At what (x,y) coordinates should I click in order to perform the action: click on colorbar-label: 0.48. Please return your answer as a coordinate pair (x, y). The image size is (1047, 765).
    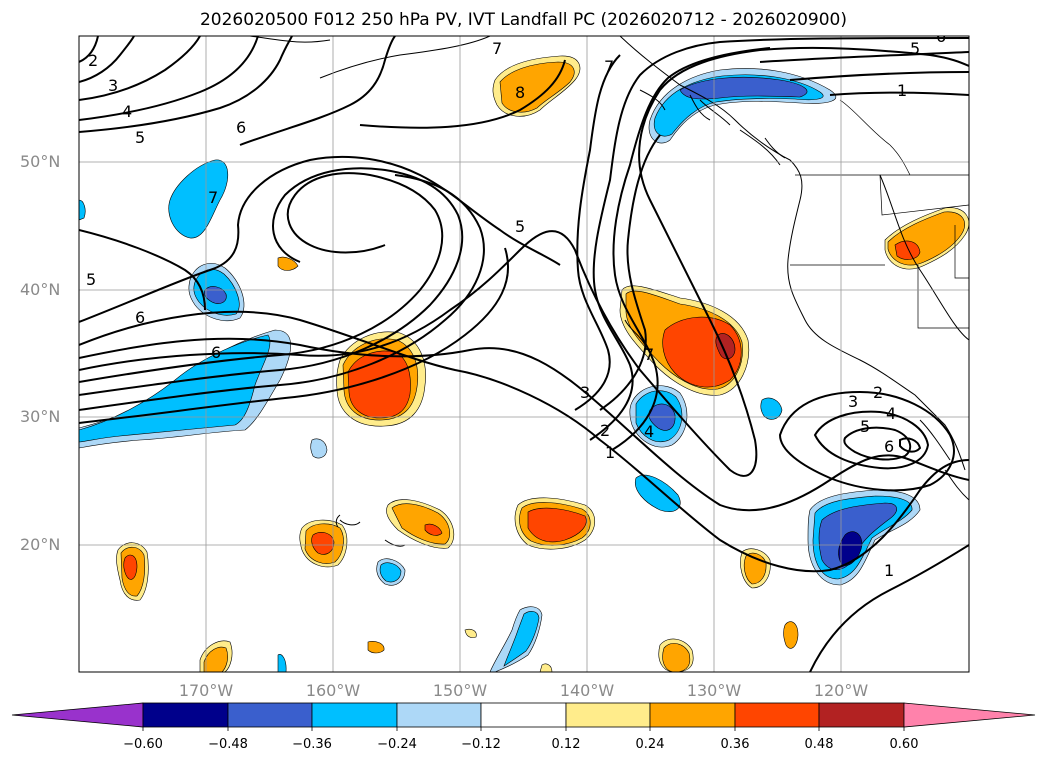
    Looking at the image, I should click on (819, 744).